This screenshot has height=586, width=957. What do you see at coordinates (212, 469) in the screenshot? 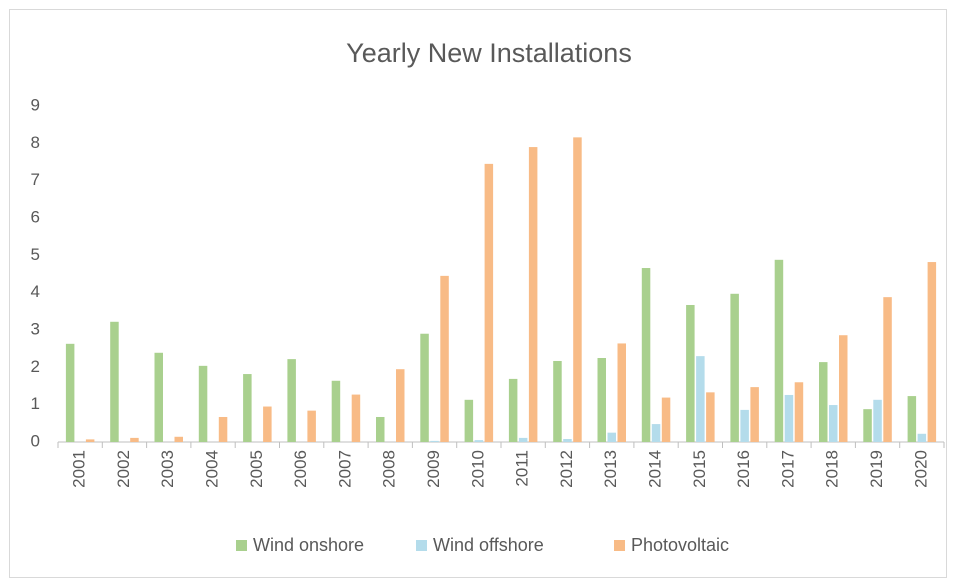
I see `x-tick-label: 2004` at bounding box center [212, 469].